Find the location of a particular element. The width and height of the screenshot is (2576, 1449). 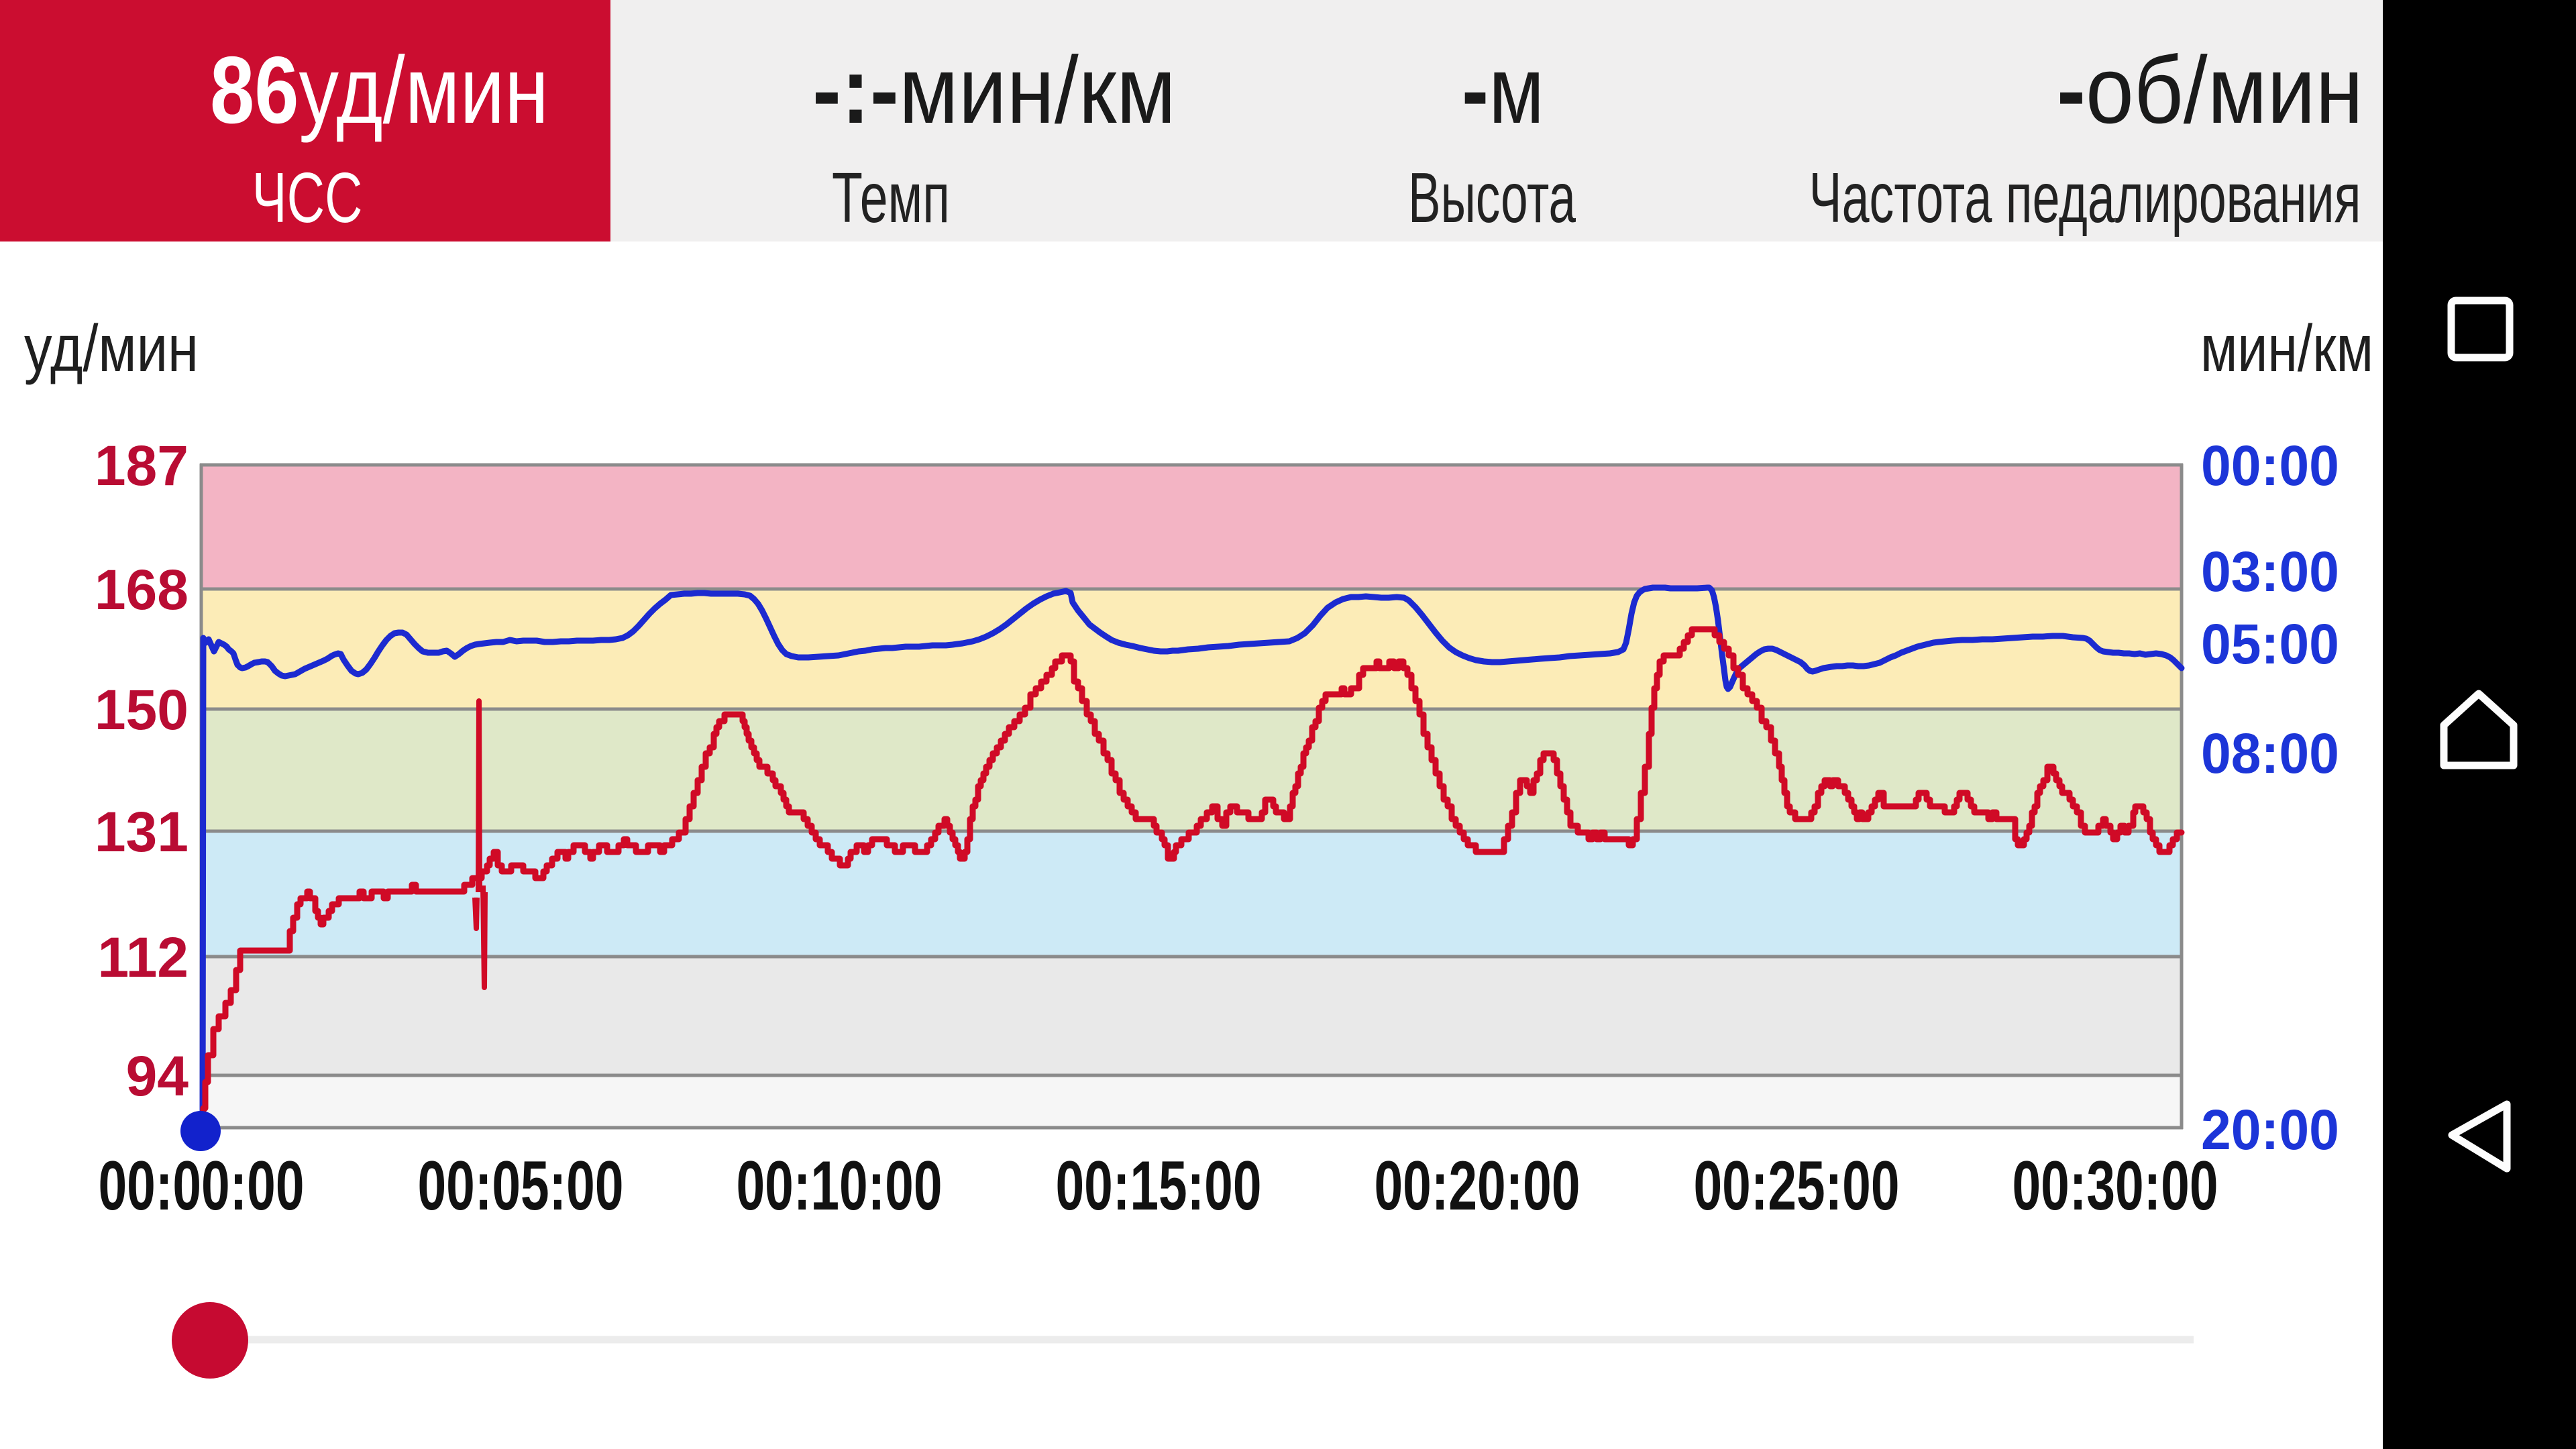

svg-text: 187 is located at coordinates (142, 465).